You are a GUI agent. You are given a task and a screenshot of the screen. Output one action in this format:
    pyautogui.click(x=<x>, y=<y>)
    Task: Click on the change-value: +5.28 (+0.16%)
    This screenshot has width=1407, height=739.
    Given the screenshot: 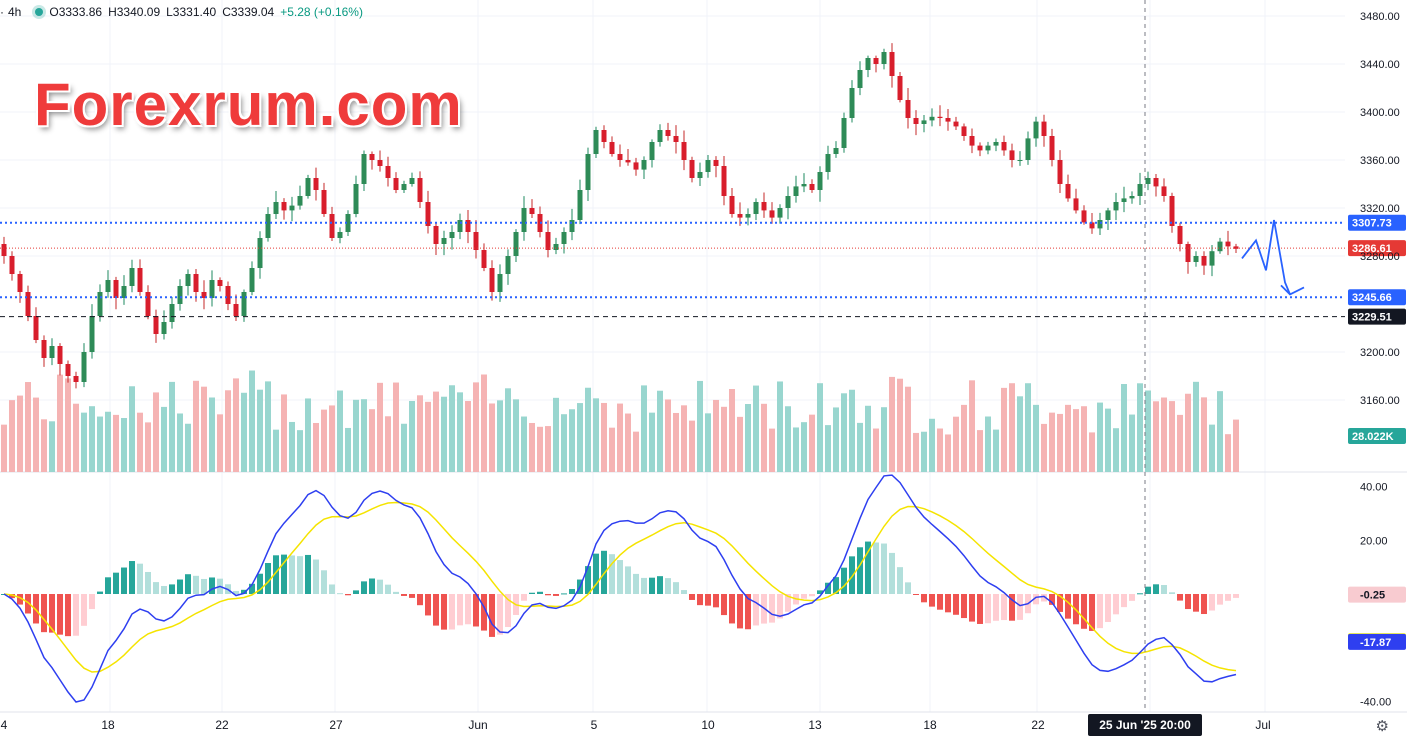 What is the action you would take?
    pyautogui.click(x=321, y=12)
    